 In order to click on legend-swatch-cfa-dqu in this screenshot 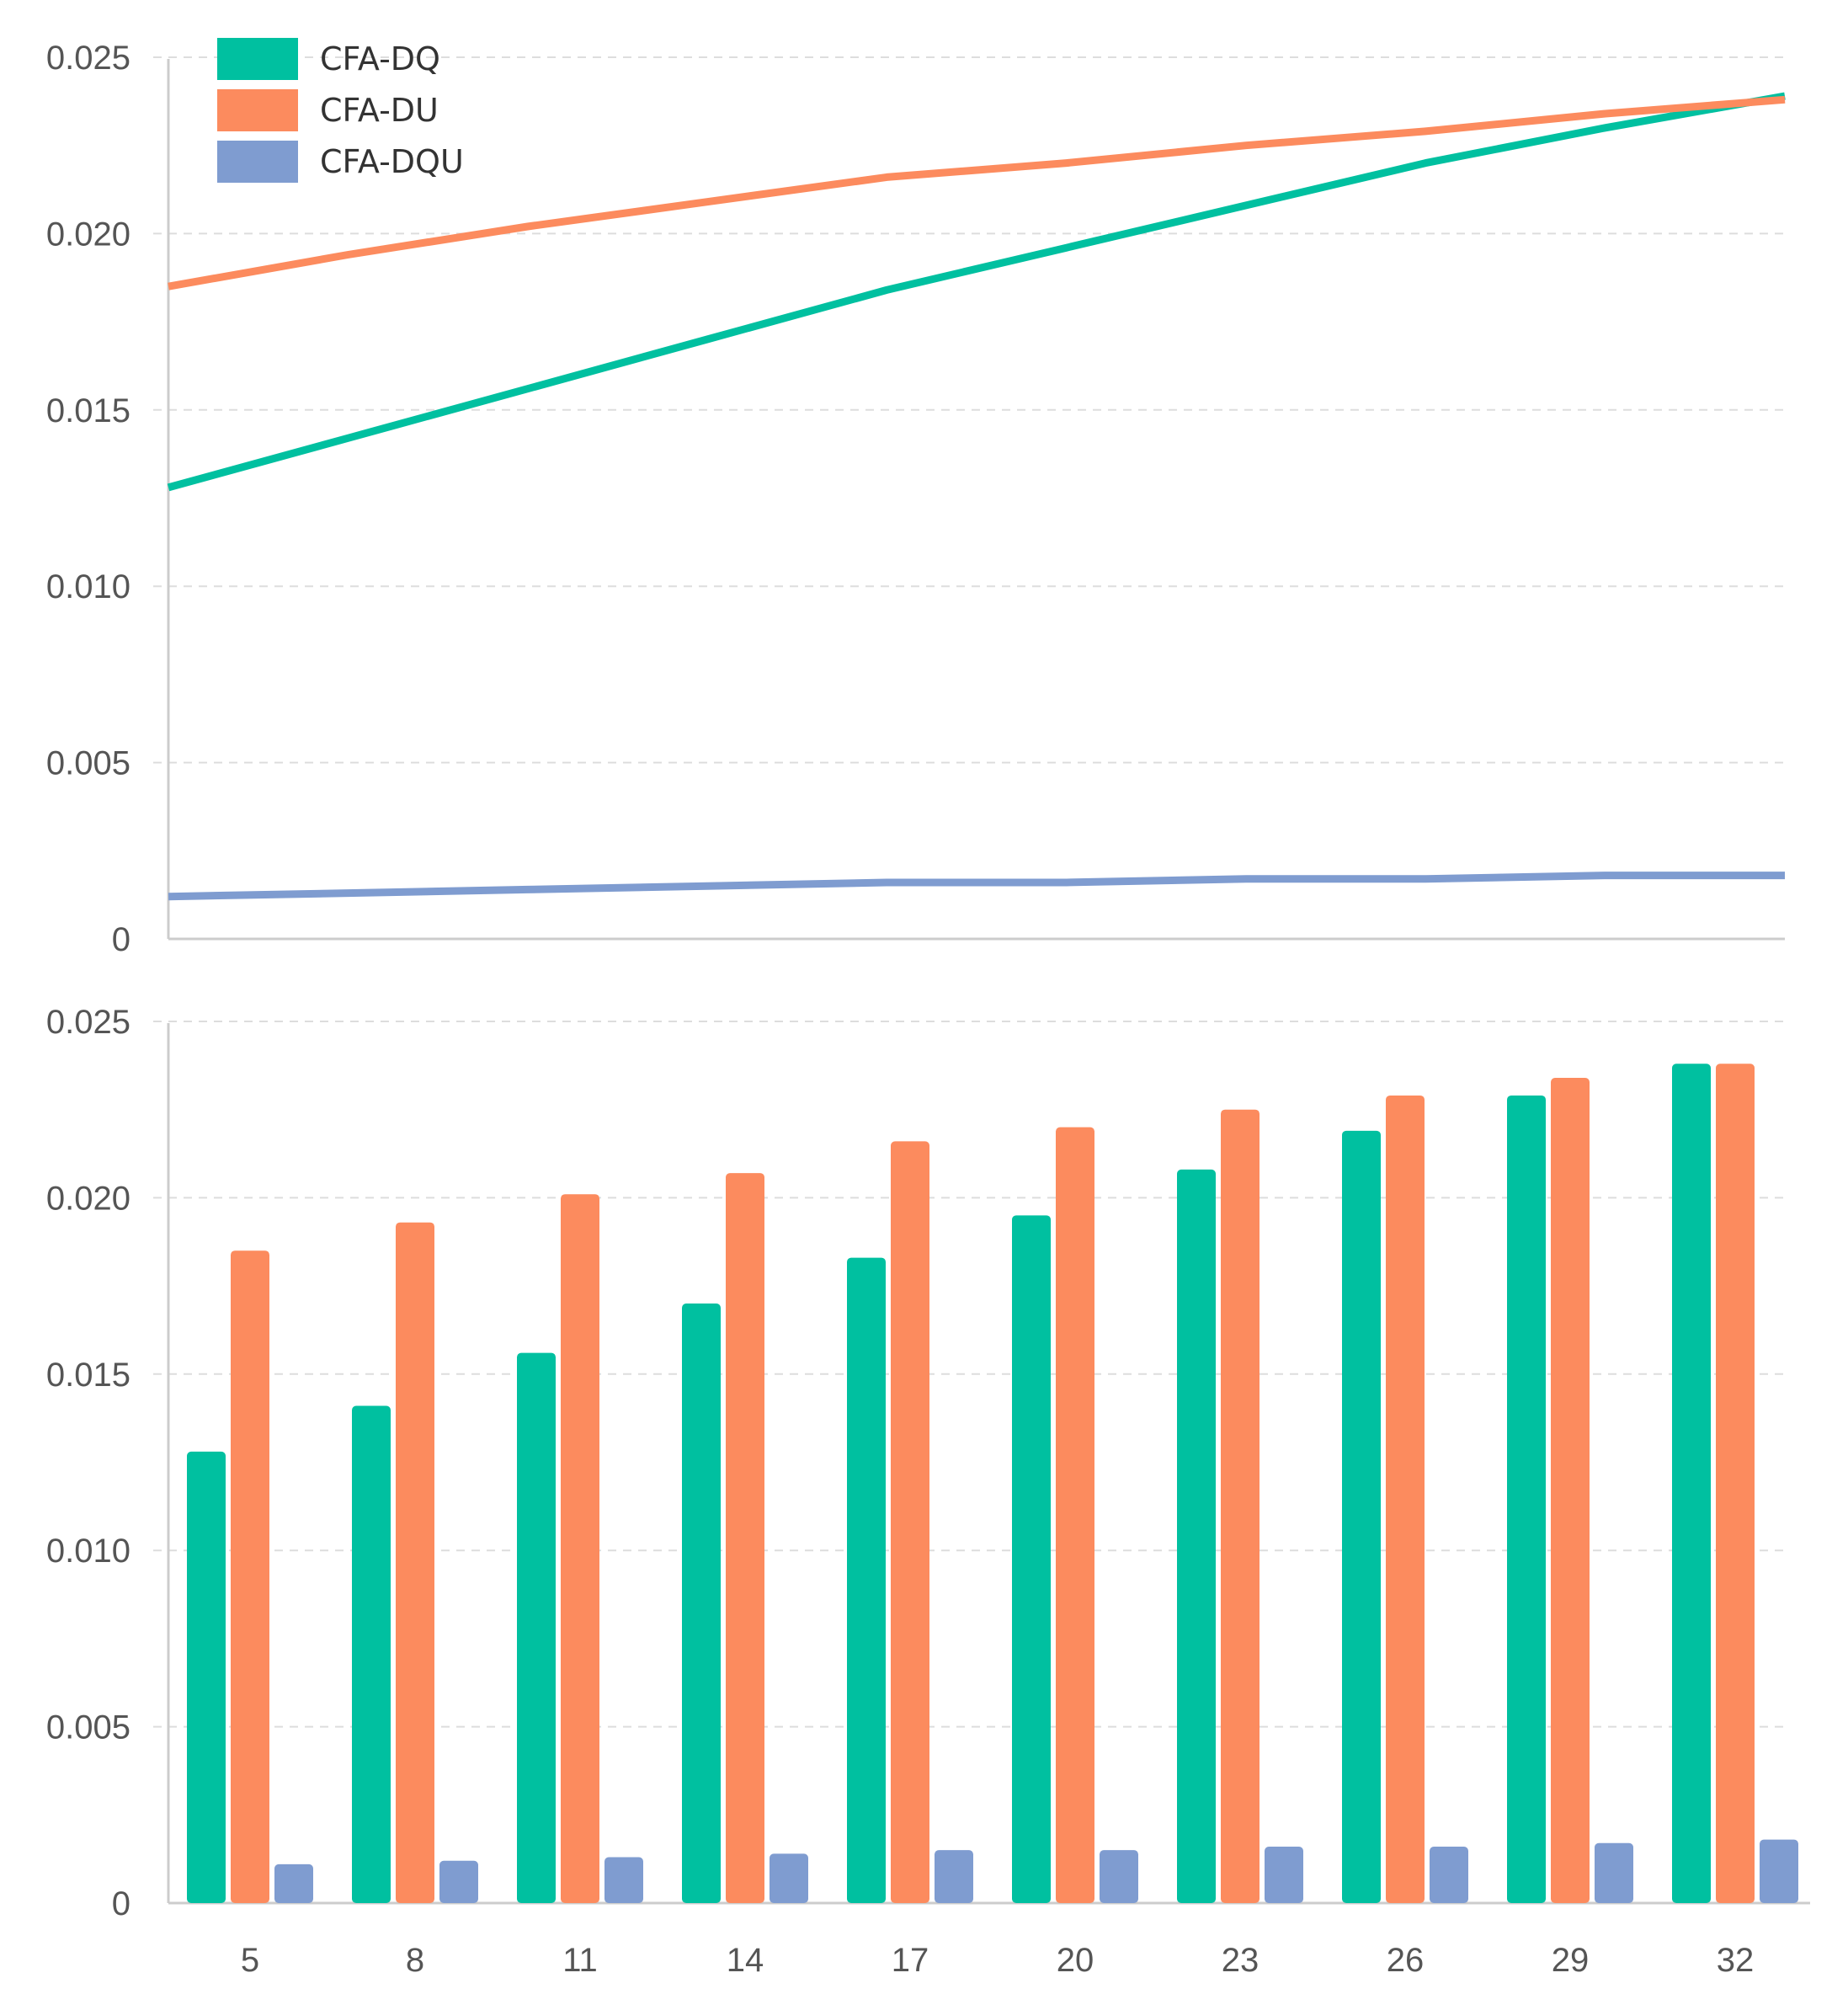, I will do `click(258, 162)`.